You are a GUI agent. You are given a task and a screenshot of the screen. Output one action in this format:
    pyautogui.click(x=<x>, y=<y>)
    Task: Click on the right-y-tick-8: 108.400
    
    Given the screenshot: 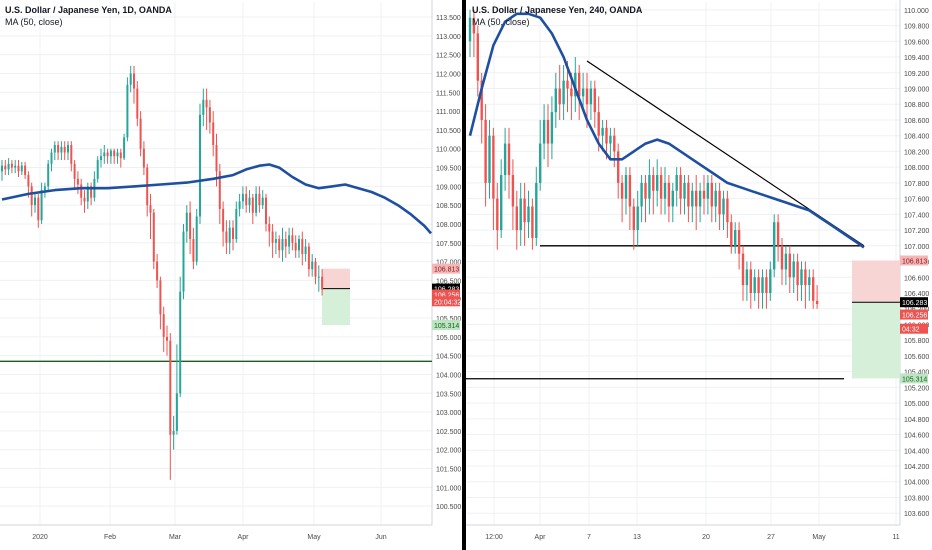 What is the action you would take?
    pyautogui.click(x=916, y=137)
    